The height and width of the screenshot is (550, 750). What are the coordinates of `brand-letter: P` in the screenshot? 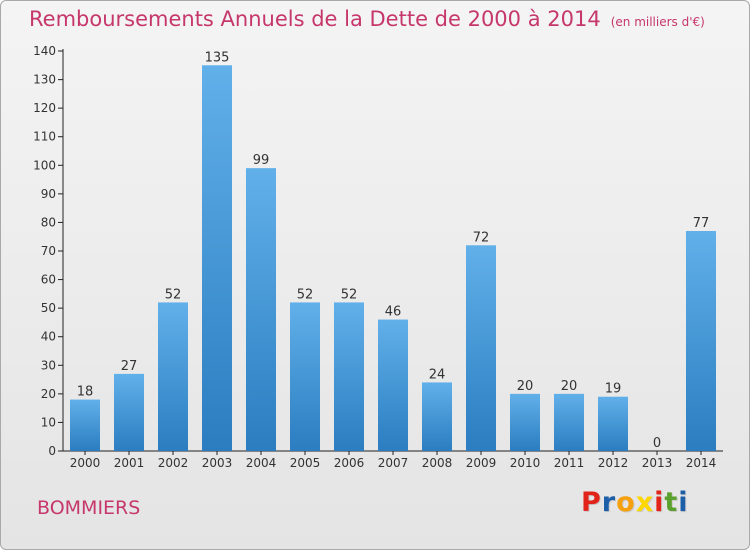 It's located at (591, 502).